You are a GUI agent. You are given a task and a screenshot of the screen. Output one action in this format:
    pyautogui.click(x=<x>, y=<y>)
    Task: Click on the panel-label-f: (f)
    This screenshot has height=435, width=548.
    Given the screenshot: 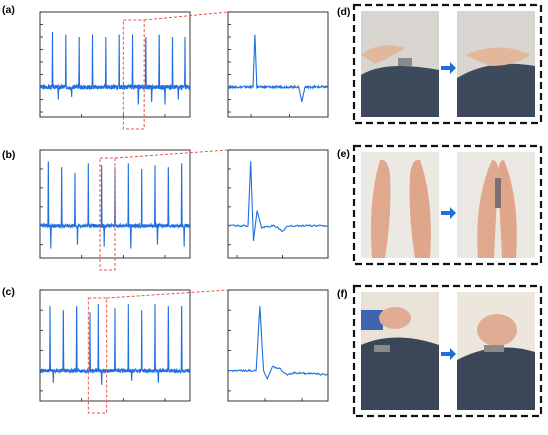 What is the action you would take?
    pyautogui.click(x=342, y=294)
    